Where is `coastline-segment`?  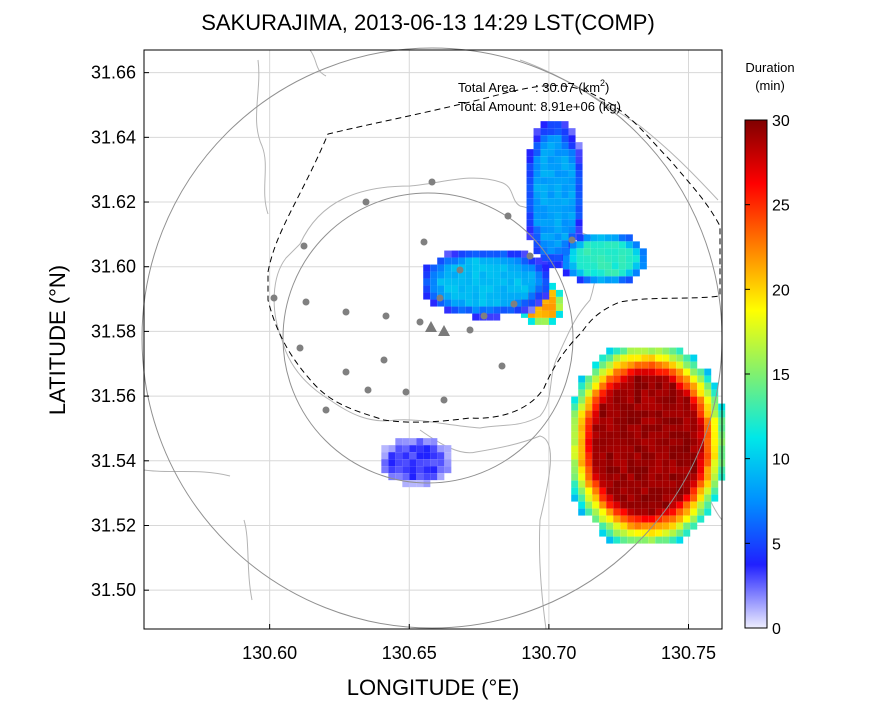 coastline-segment is located at coordinates (248, 560).